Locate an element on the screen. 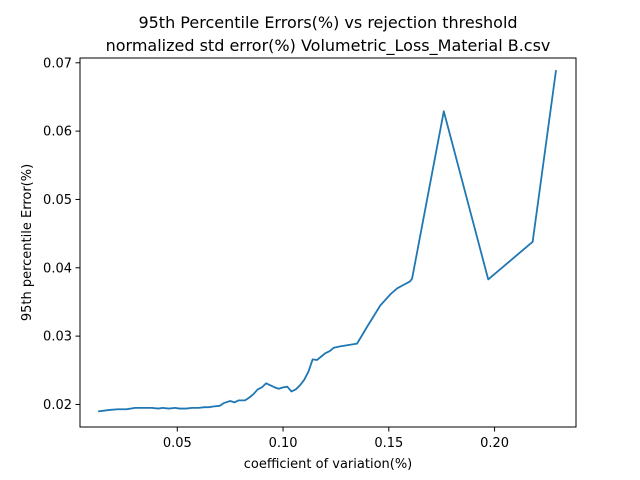  x-tick-label: 0.15 is located at coordinates (388, 443).